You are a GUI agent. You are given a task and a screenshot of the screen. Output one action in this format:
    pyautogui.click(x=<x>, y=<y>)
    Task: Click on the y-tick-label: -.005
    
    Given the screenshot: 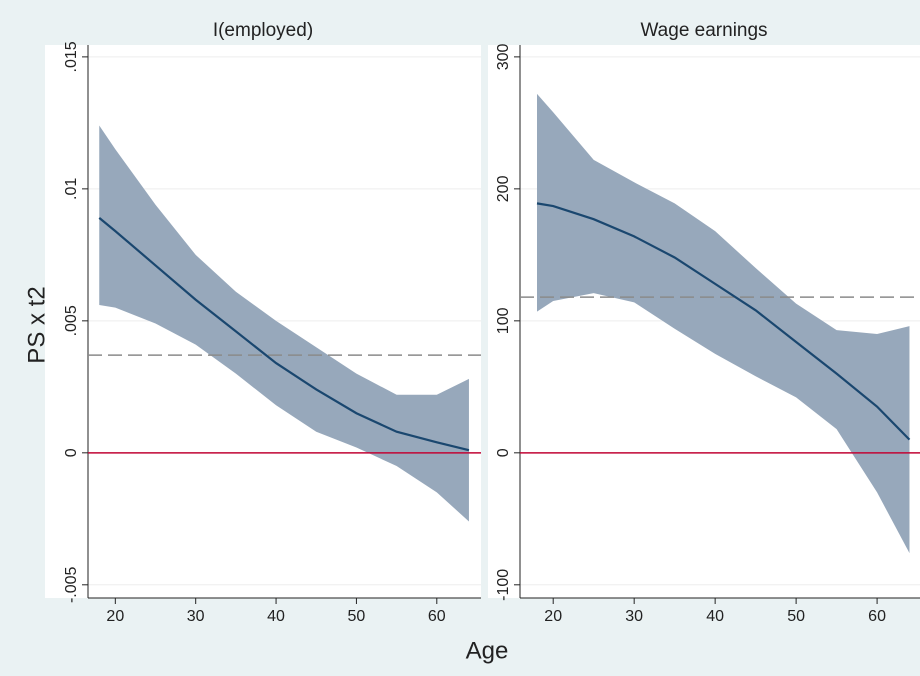 What is the action you would take?
    pyautogui.click(x=71, y=584)
    